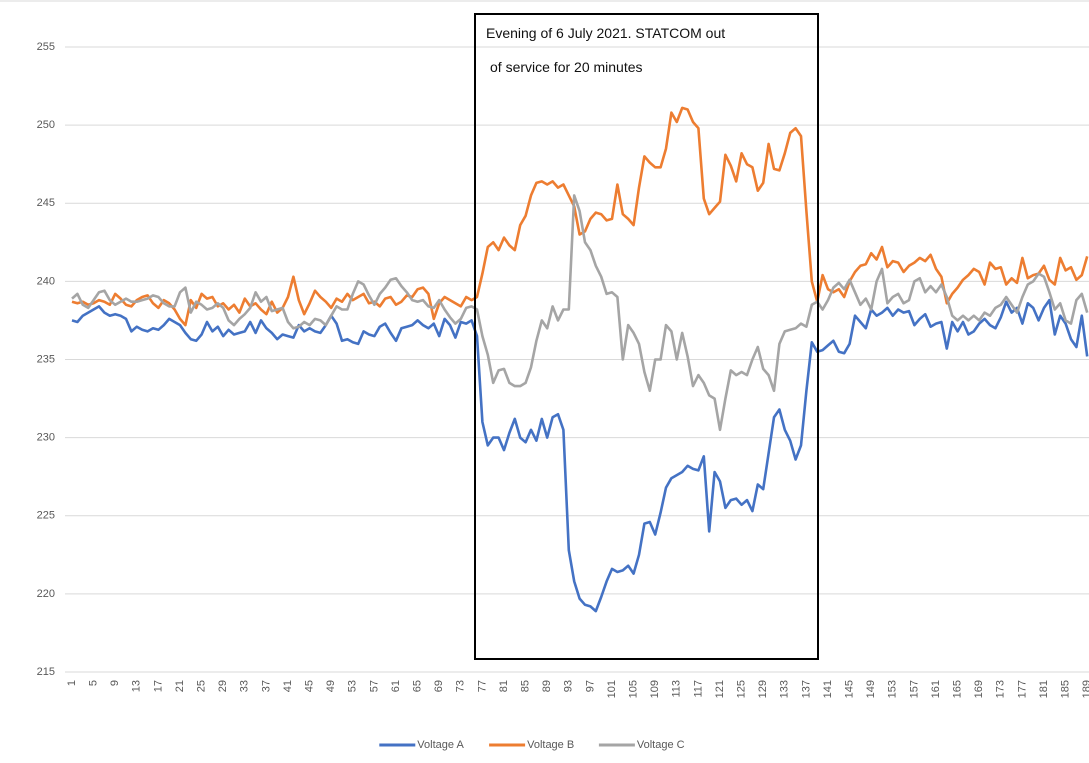  I want to click on x-tick-label: 1, so click(72, 683).